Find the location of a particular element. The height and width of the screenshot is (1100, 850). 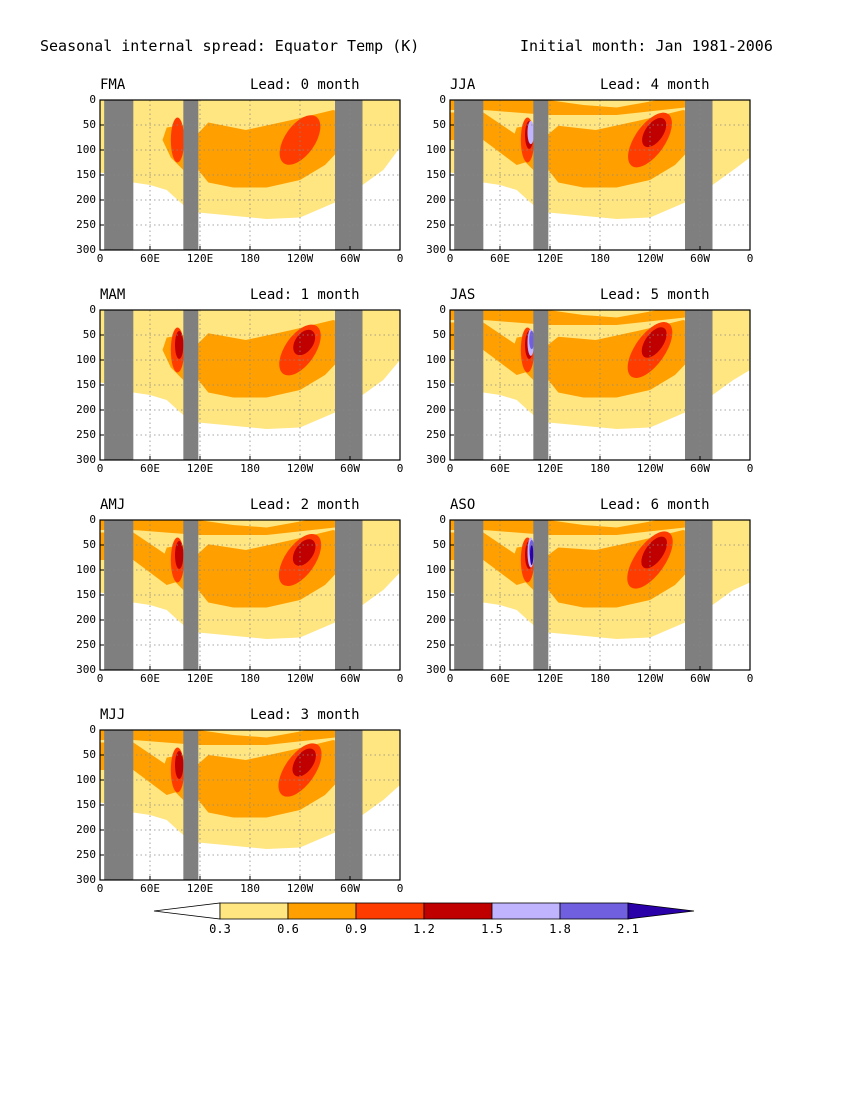

contour-0.9-maritime is located at coordinates (177, 140).